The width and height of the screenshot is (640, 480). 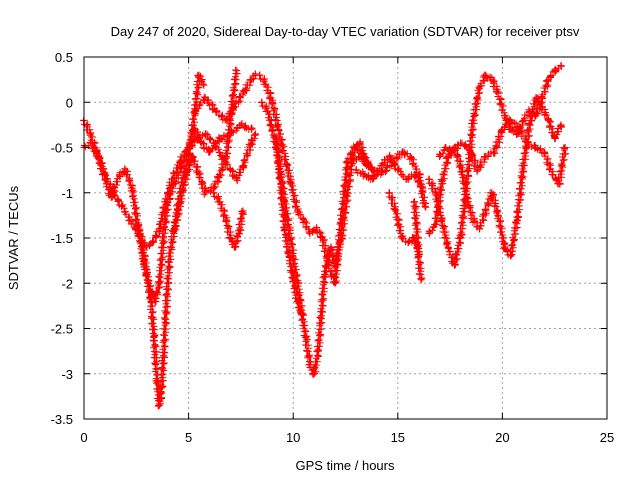 I want to click on y-tick-label: -1.5, so click(x=62, y=238).